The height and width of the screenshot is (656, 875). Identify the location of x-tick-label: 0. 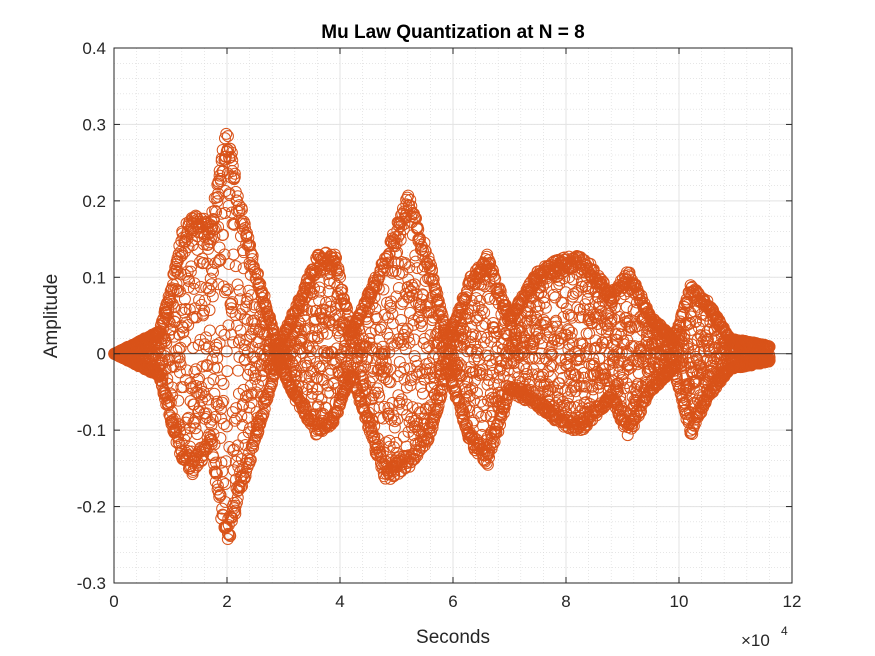
(113, 601).